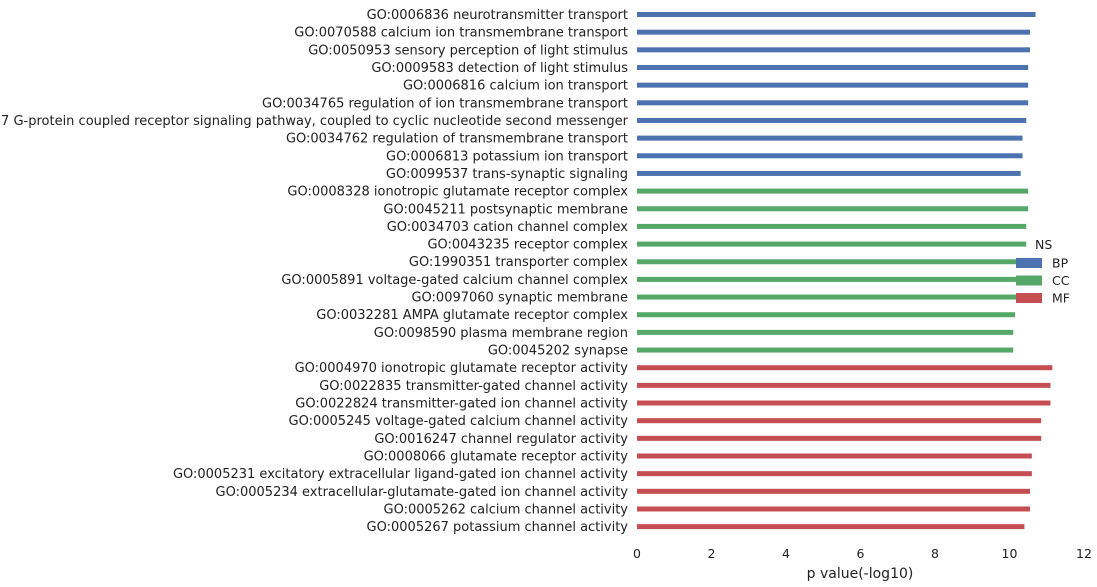 This screenshot has width=1097, height=587. What do you see at coordinates (1061, 280) in the screenshot?
I see `legend-label-cc: CC` at bounding box center [1061, 280].